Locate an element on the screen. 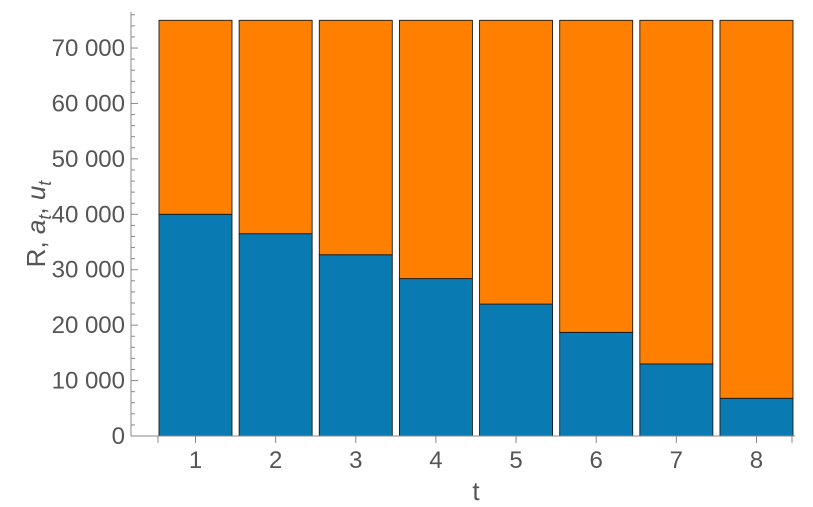 The image size is (813, 507). x-axis-title: t is located at coordinates (476, 491).